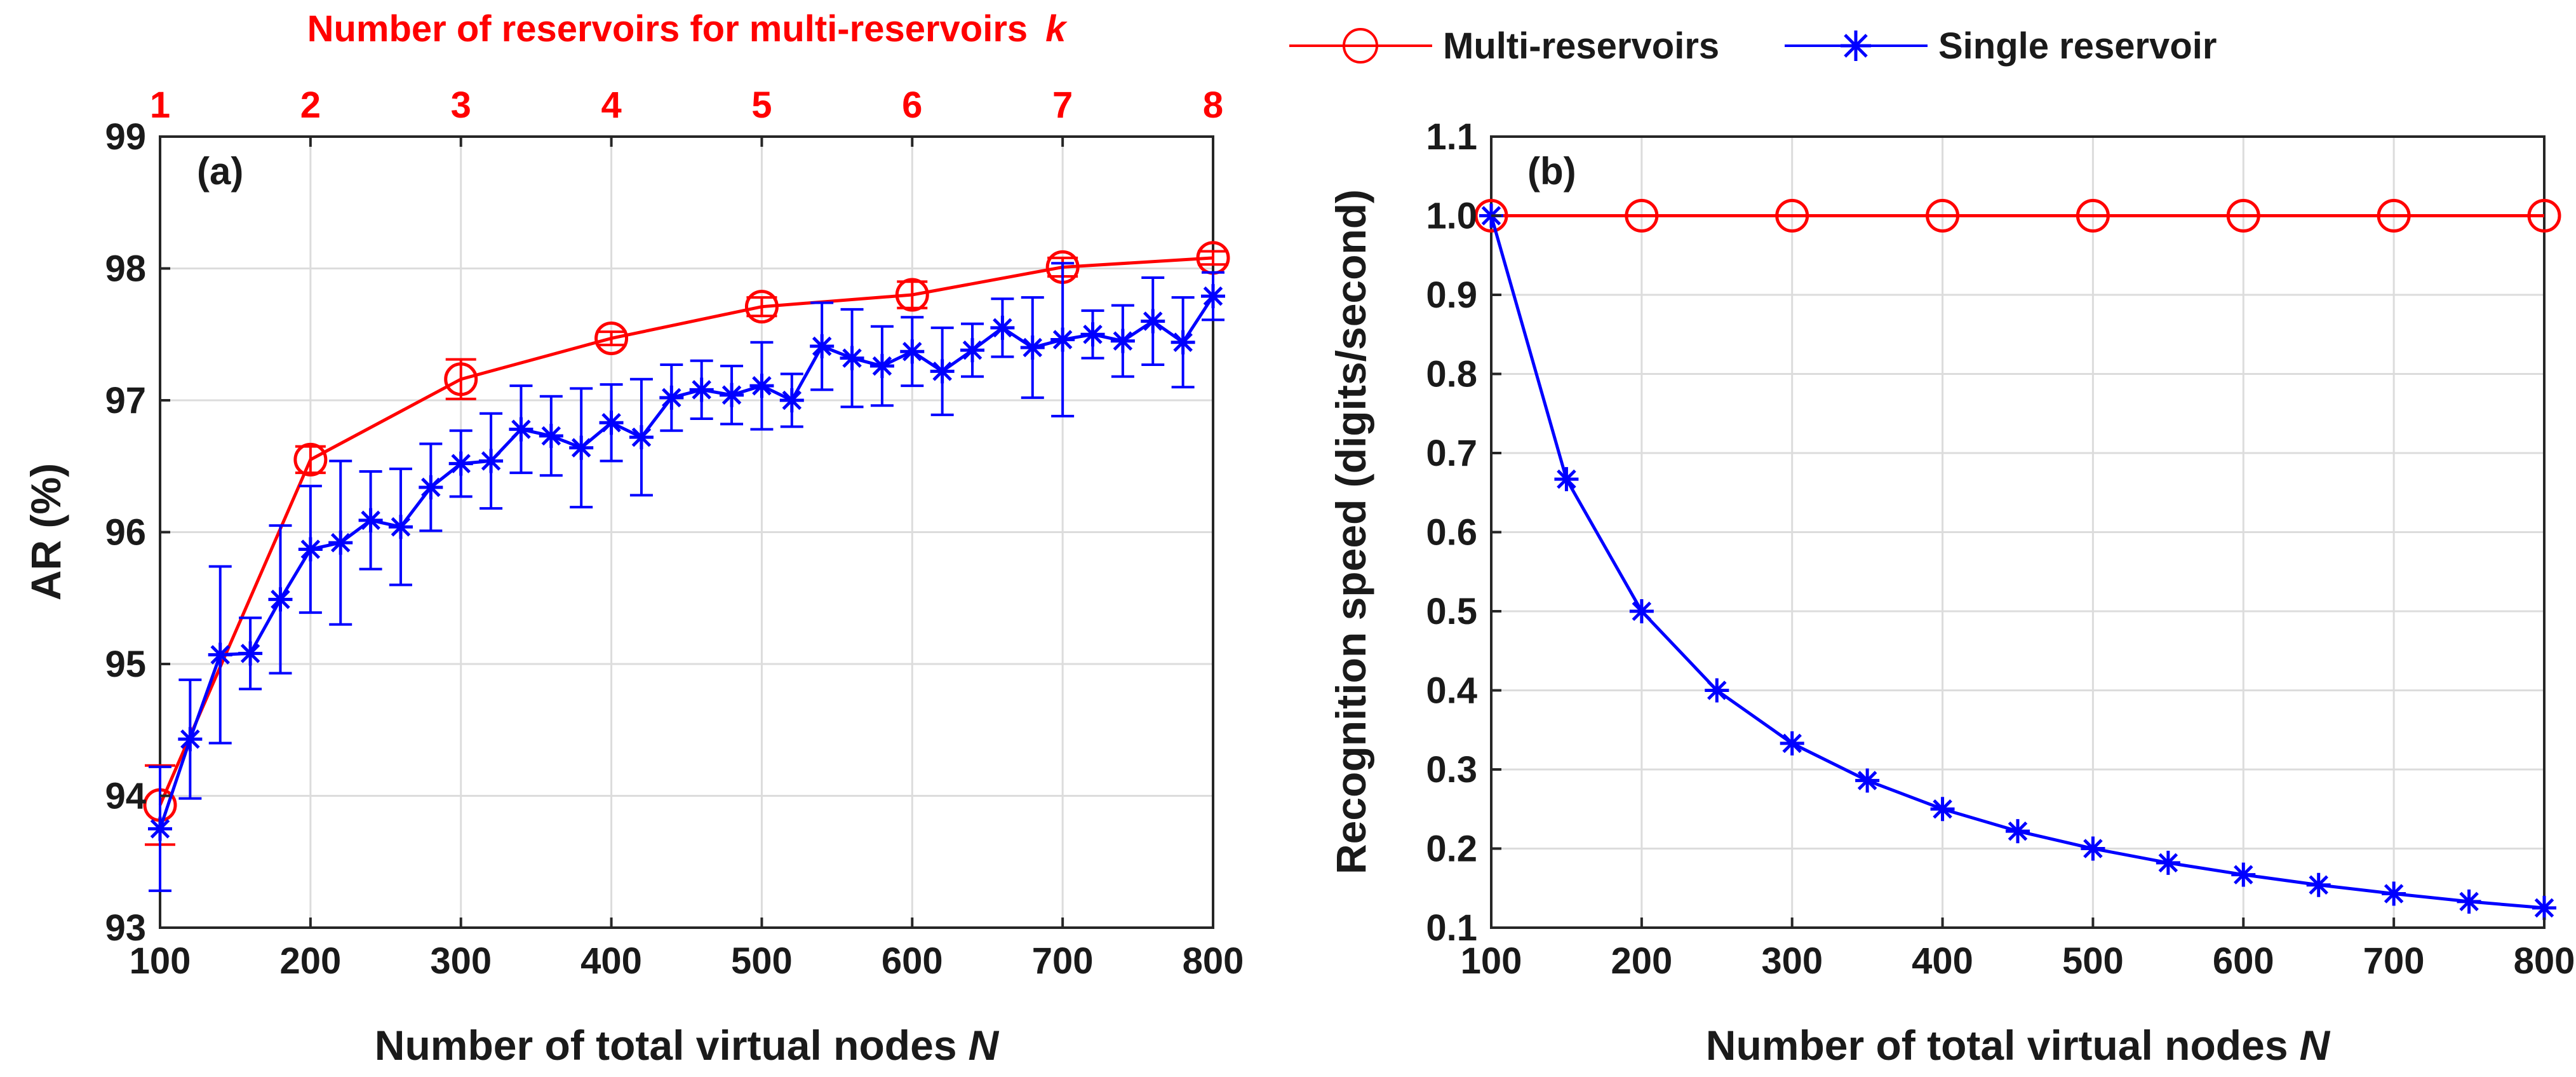  I want to click on x-tick-label: 600, so click(2243, 961).